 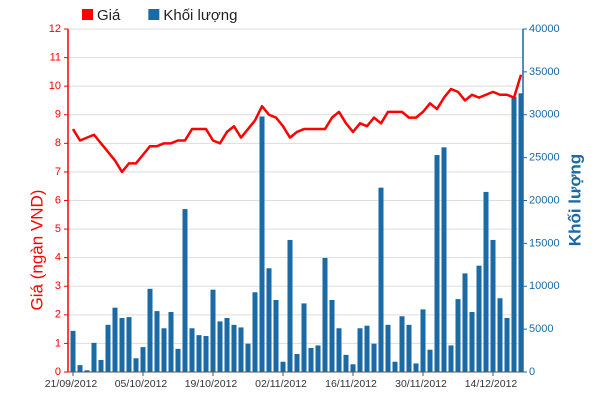 I want to click on y-tick-label: 4, so click(x=58, y=258).